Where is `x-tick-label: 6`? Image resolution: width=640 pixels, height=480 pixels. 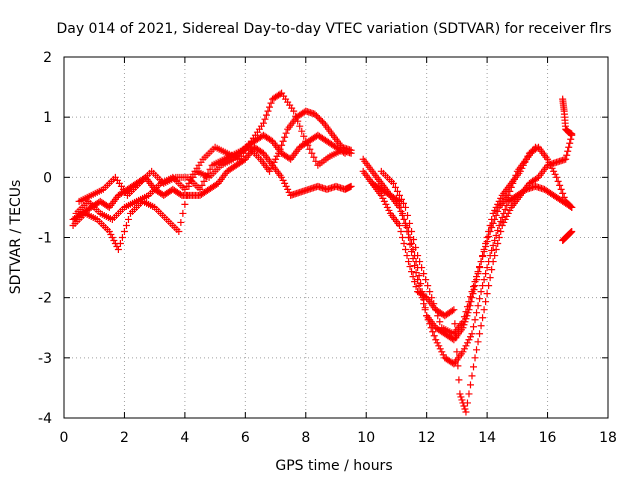 x-tick-label: 6 is located at coordinates (245, 438).